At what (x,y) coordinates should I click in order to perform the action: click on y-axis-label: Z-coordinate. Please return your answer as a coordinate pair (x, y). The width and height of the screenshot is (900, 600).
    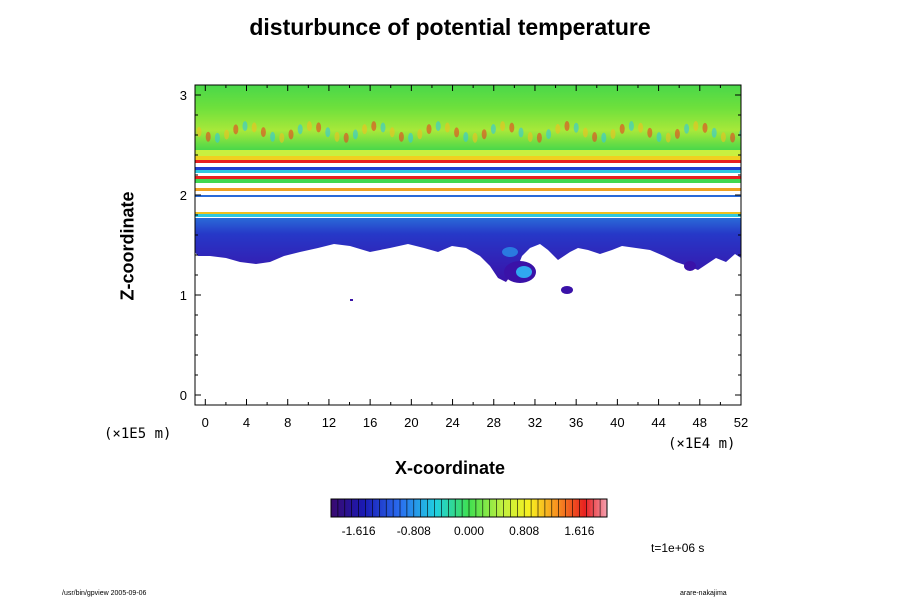
    Looking at the image, I should click on (127, 246).